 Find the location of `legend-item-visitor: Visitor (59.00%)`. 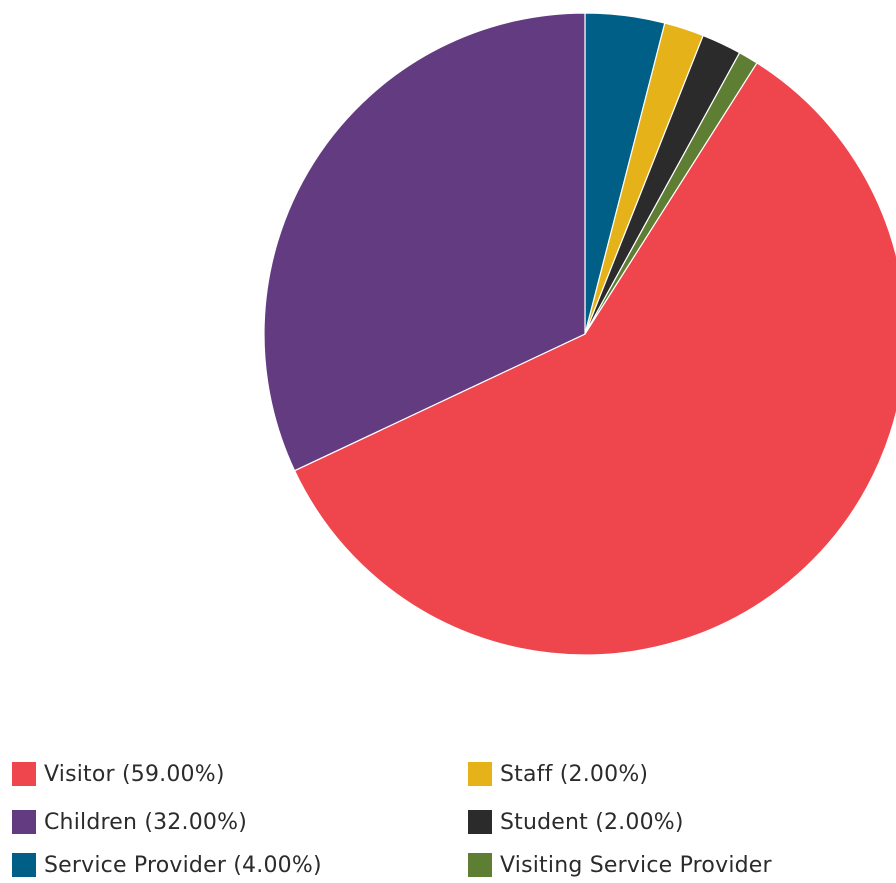

legend-item-visitor: Visitor (59.00%) is located at coordinates (118, 774).